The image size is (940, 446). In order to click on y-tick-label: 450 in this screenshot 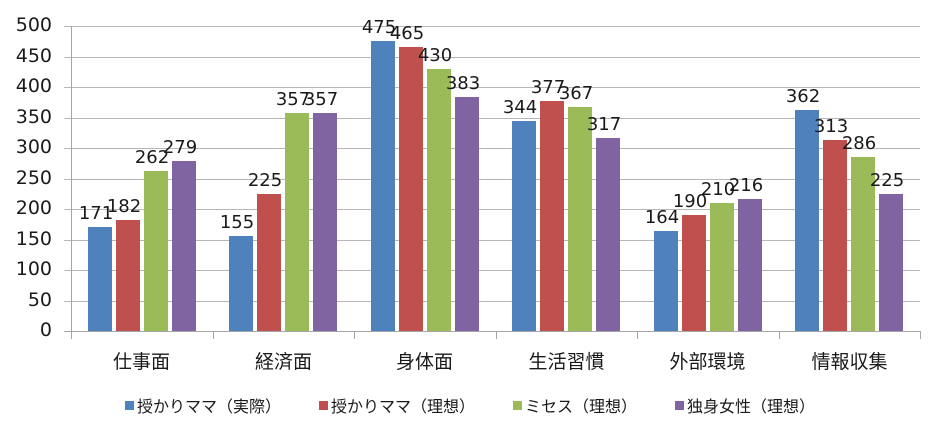, I will do `click(33, 56)`.